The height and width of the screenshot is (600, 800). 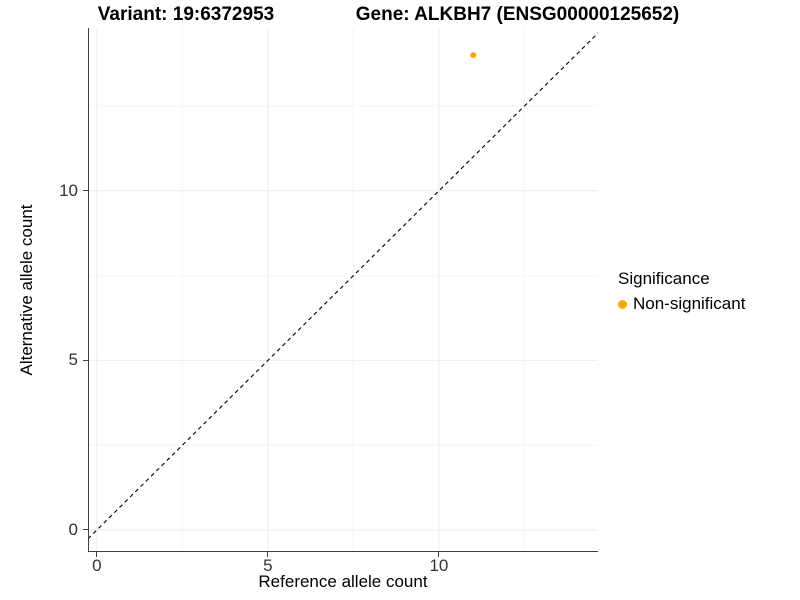 What do you see at coordinates (343, 581) in the screenshot?
I see `x-axis-label: Reference allele count` at bounding box center [343, 581].